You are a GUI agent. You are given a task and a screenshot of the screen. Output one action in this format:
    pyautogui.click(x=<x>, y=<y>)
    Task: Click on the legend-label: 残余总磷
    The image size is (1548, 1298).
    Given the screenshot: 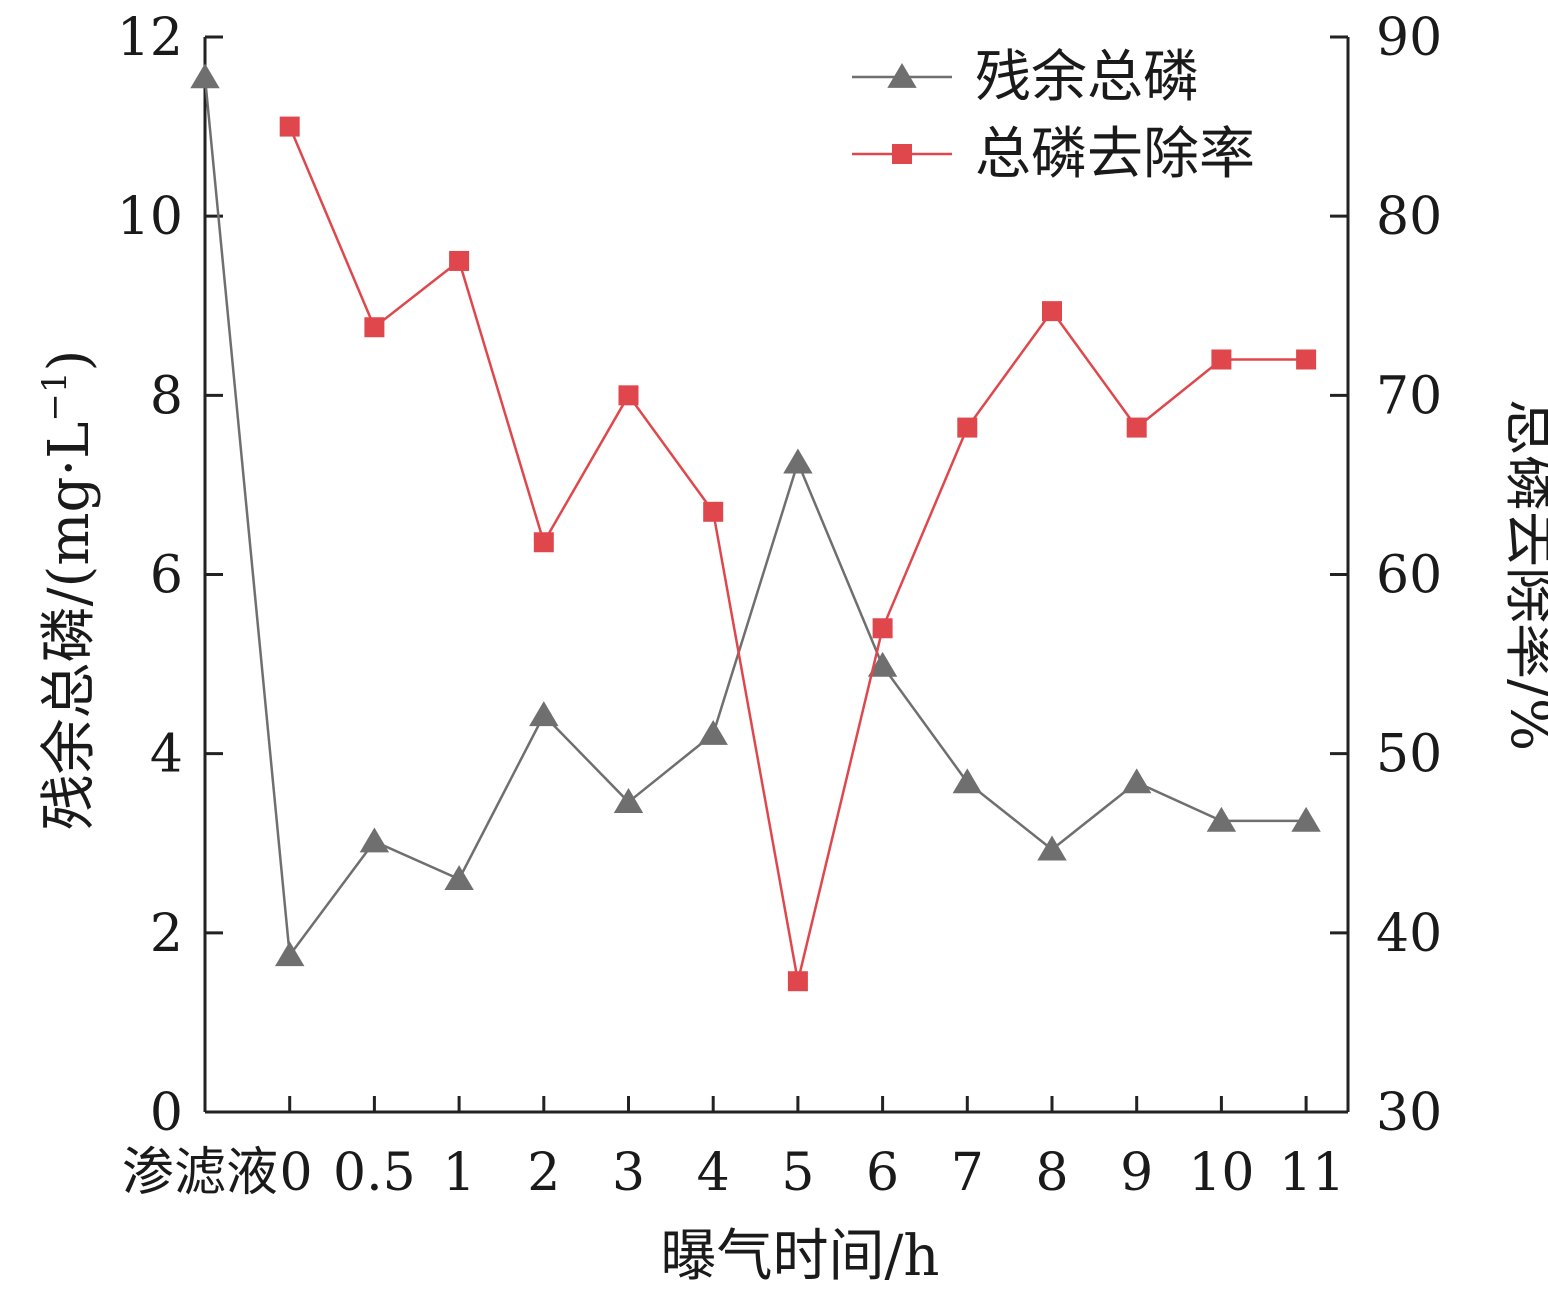 What is the action you would take?
    pyautogui.click(x=1087, y=77)
    